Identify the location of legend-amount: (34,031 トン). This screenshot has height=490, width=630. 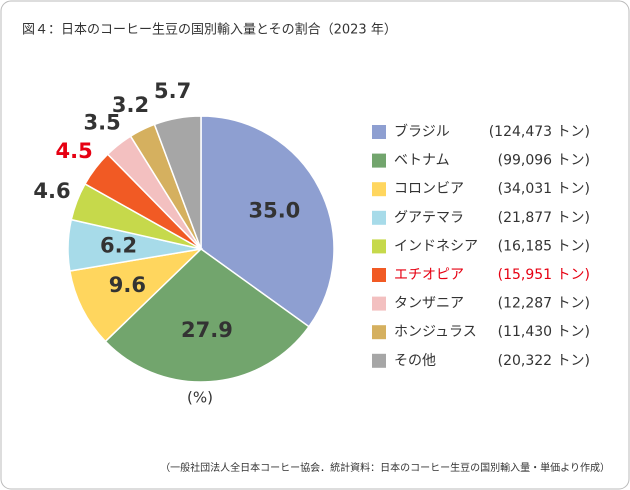
(544, 189).